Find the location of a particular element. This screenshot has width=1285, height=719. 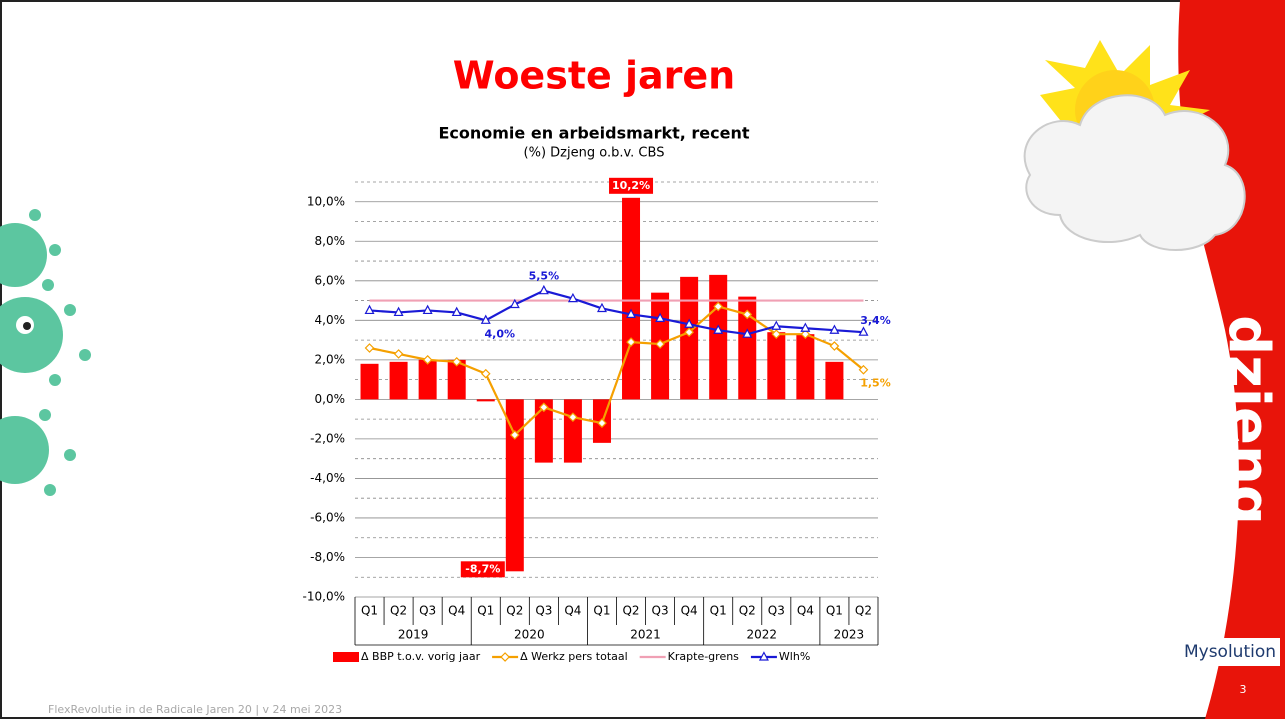

line is located at coordinates (616, 312).